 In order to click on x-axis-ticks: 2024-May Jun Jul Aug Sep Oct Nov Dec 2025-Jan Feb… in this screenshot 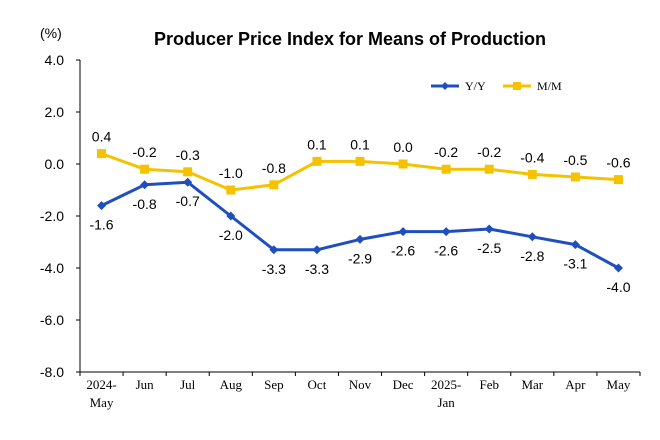, I will do `click(360, 391)`.